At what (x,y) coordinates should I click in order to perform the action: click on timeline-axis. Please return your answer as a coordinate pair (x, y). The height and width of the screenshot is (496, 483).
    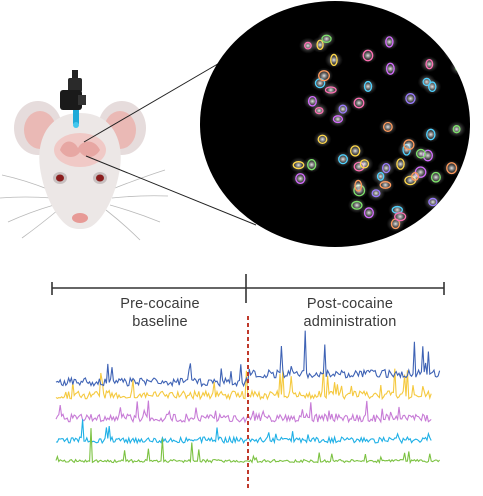
    Looking at the image, I should click on (248, 288).